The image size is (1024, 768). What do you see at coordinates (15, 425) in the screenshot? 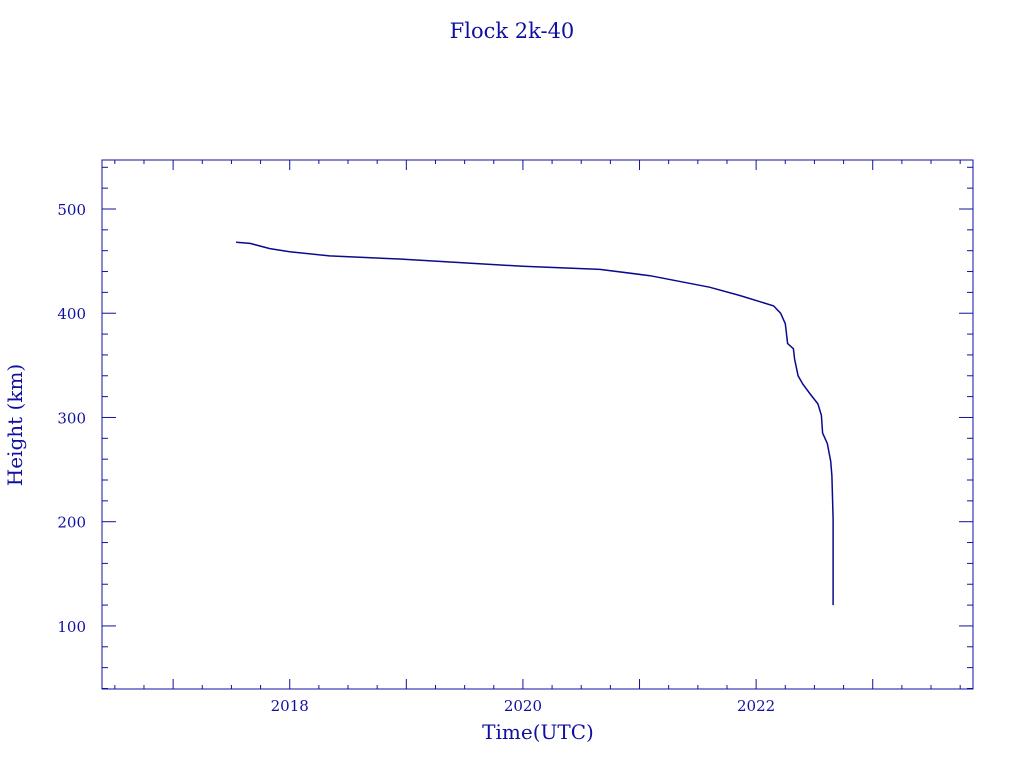
I see `y-axis-label: Height (km)` at bounding box center [15, 425].